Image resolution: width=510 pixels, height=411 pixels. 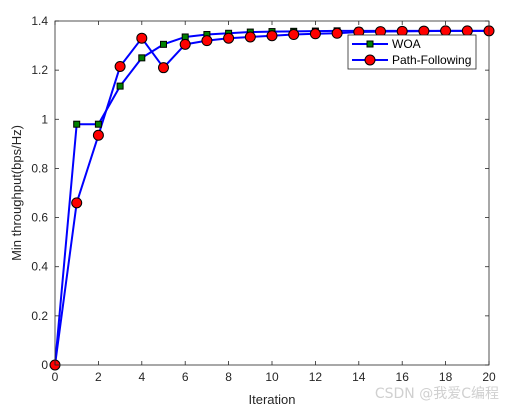 I want to click on x-tick-label: 16, so click(x=403, y=377).